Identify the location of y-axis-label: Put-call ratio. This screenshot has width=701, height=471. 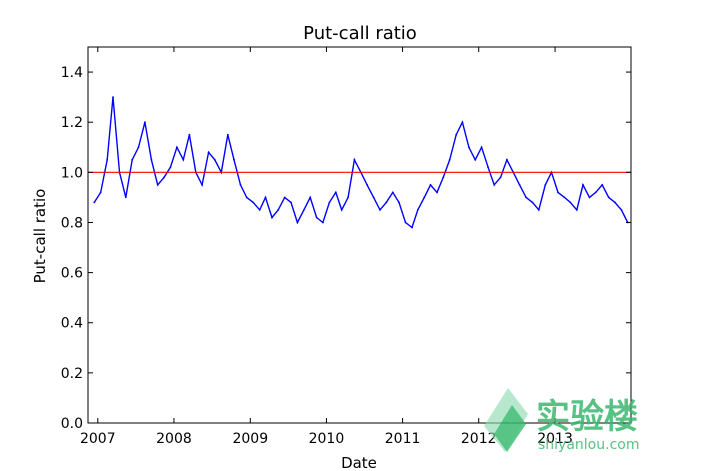
(40, 236).